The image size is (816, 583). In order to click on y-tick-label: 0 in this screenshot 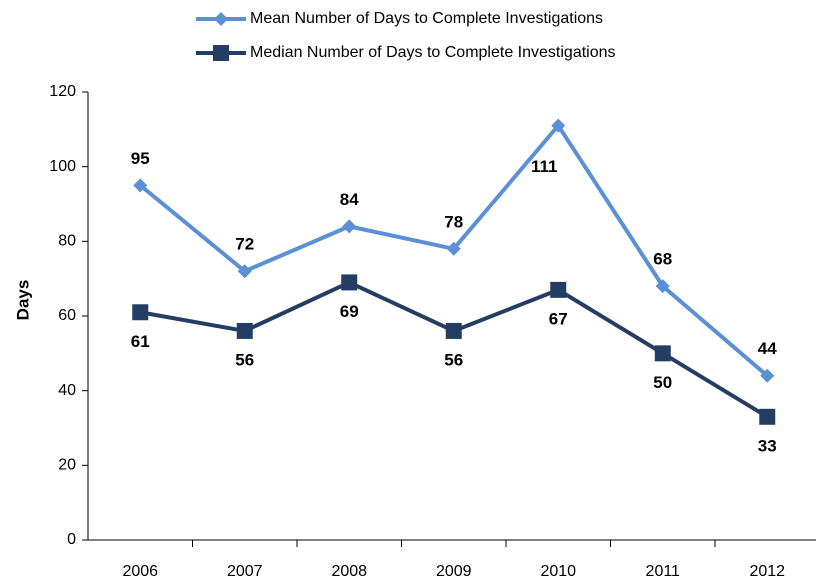, I will do `click(71, 539)`.